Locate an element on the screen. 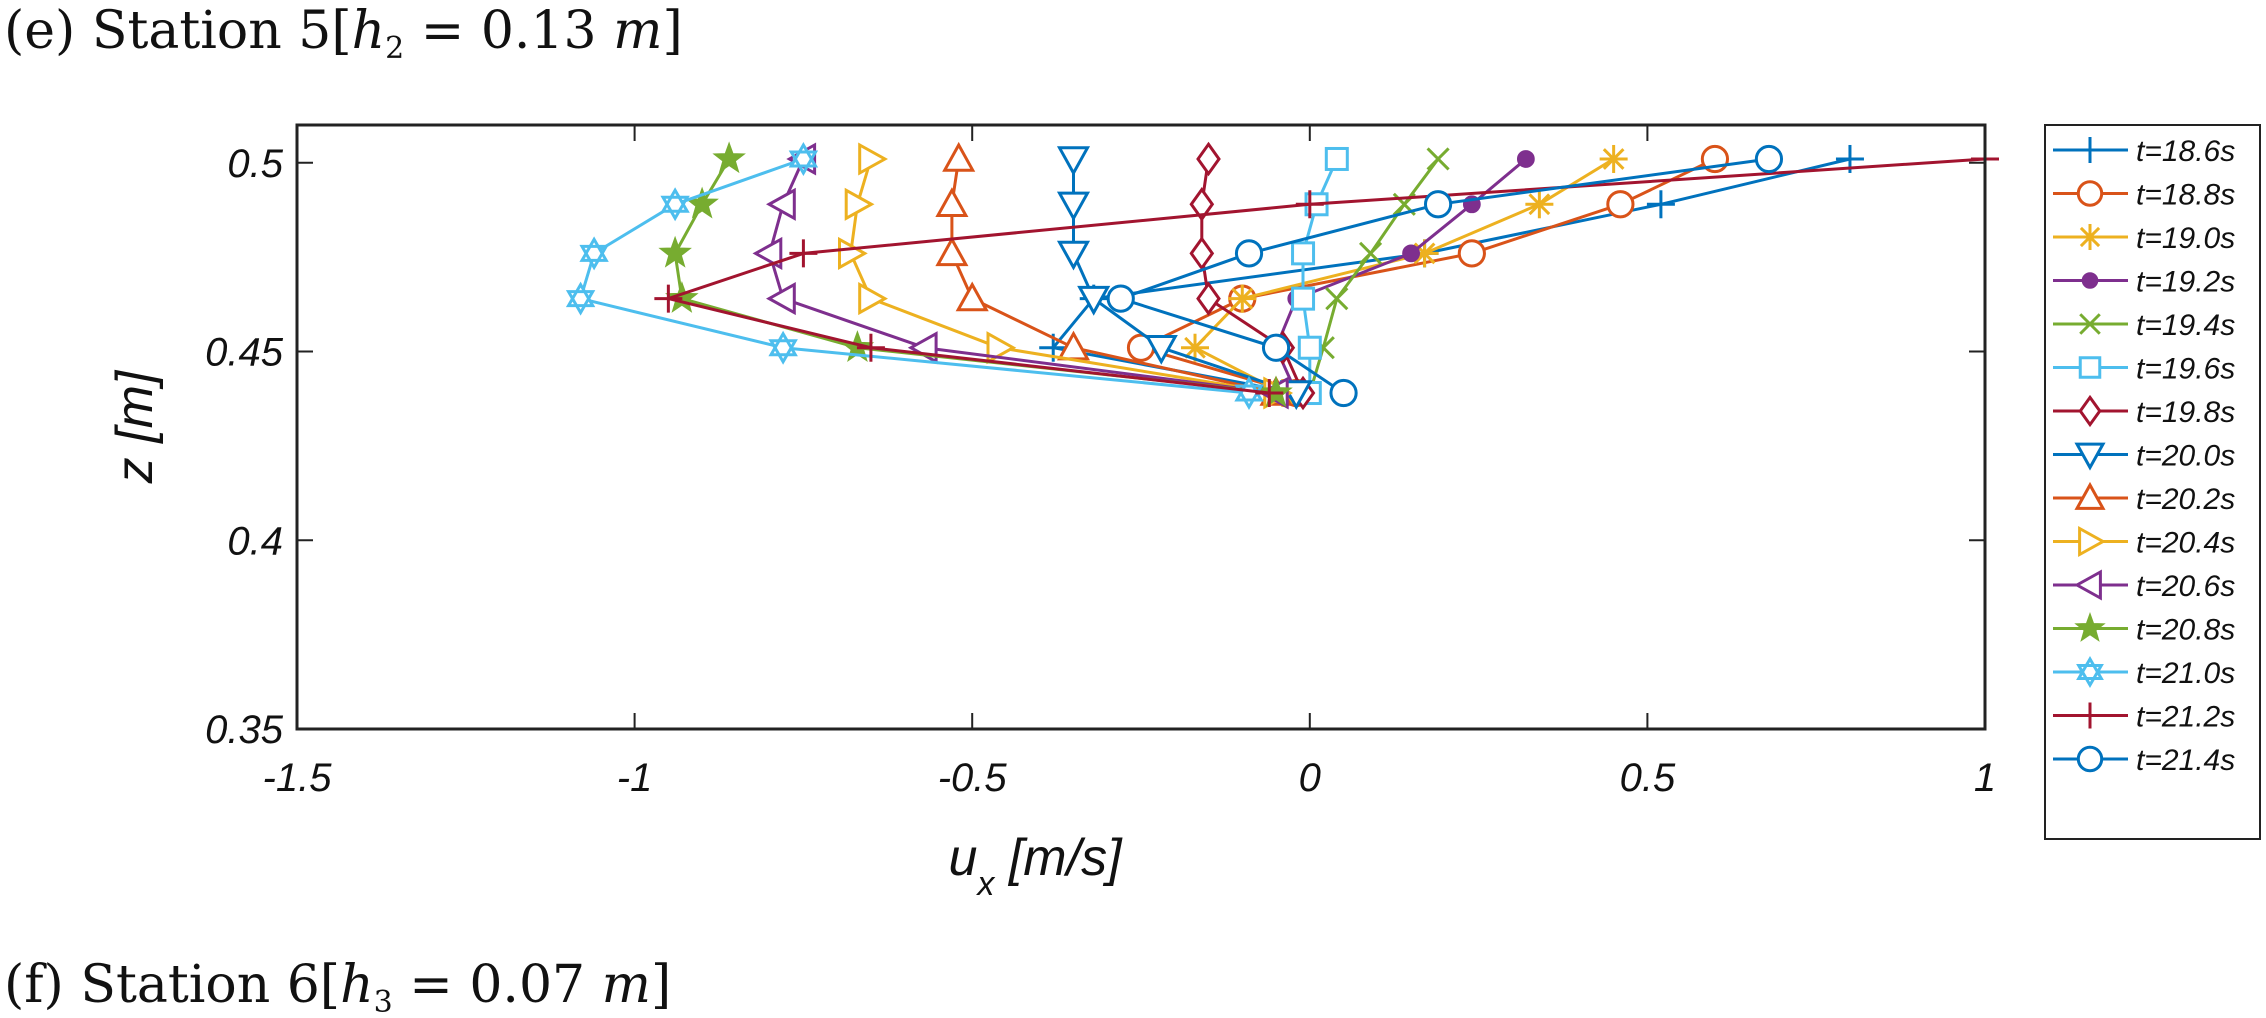 This screenshot has height=1018, width=2266. legend-box is located at coordinates (2152, 482).